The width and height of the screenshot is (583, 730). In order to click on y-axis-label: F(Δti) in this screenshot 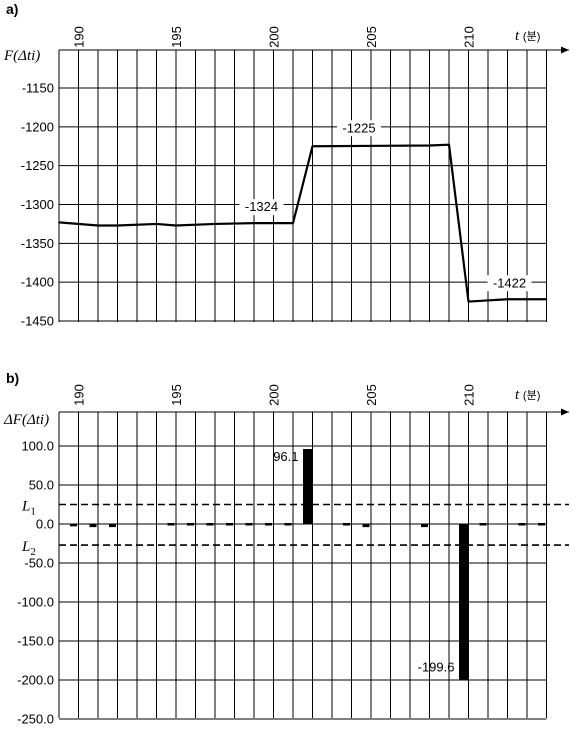, I will do `click(21, 56)`.